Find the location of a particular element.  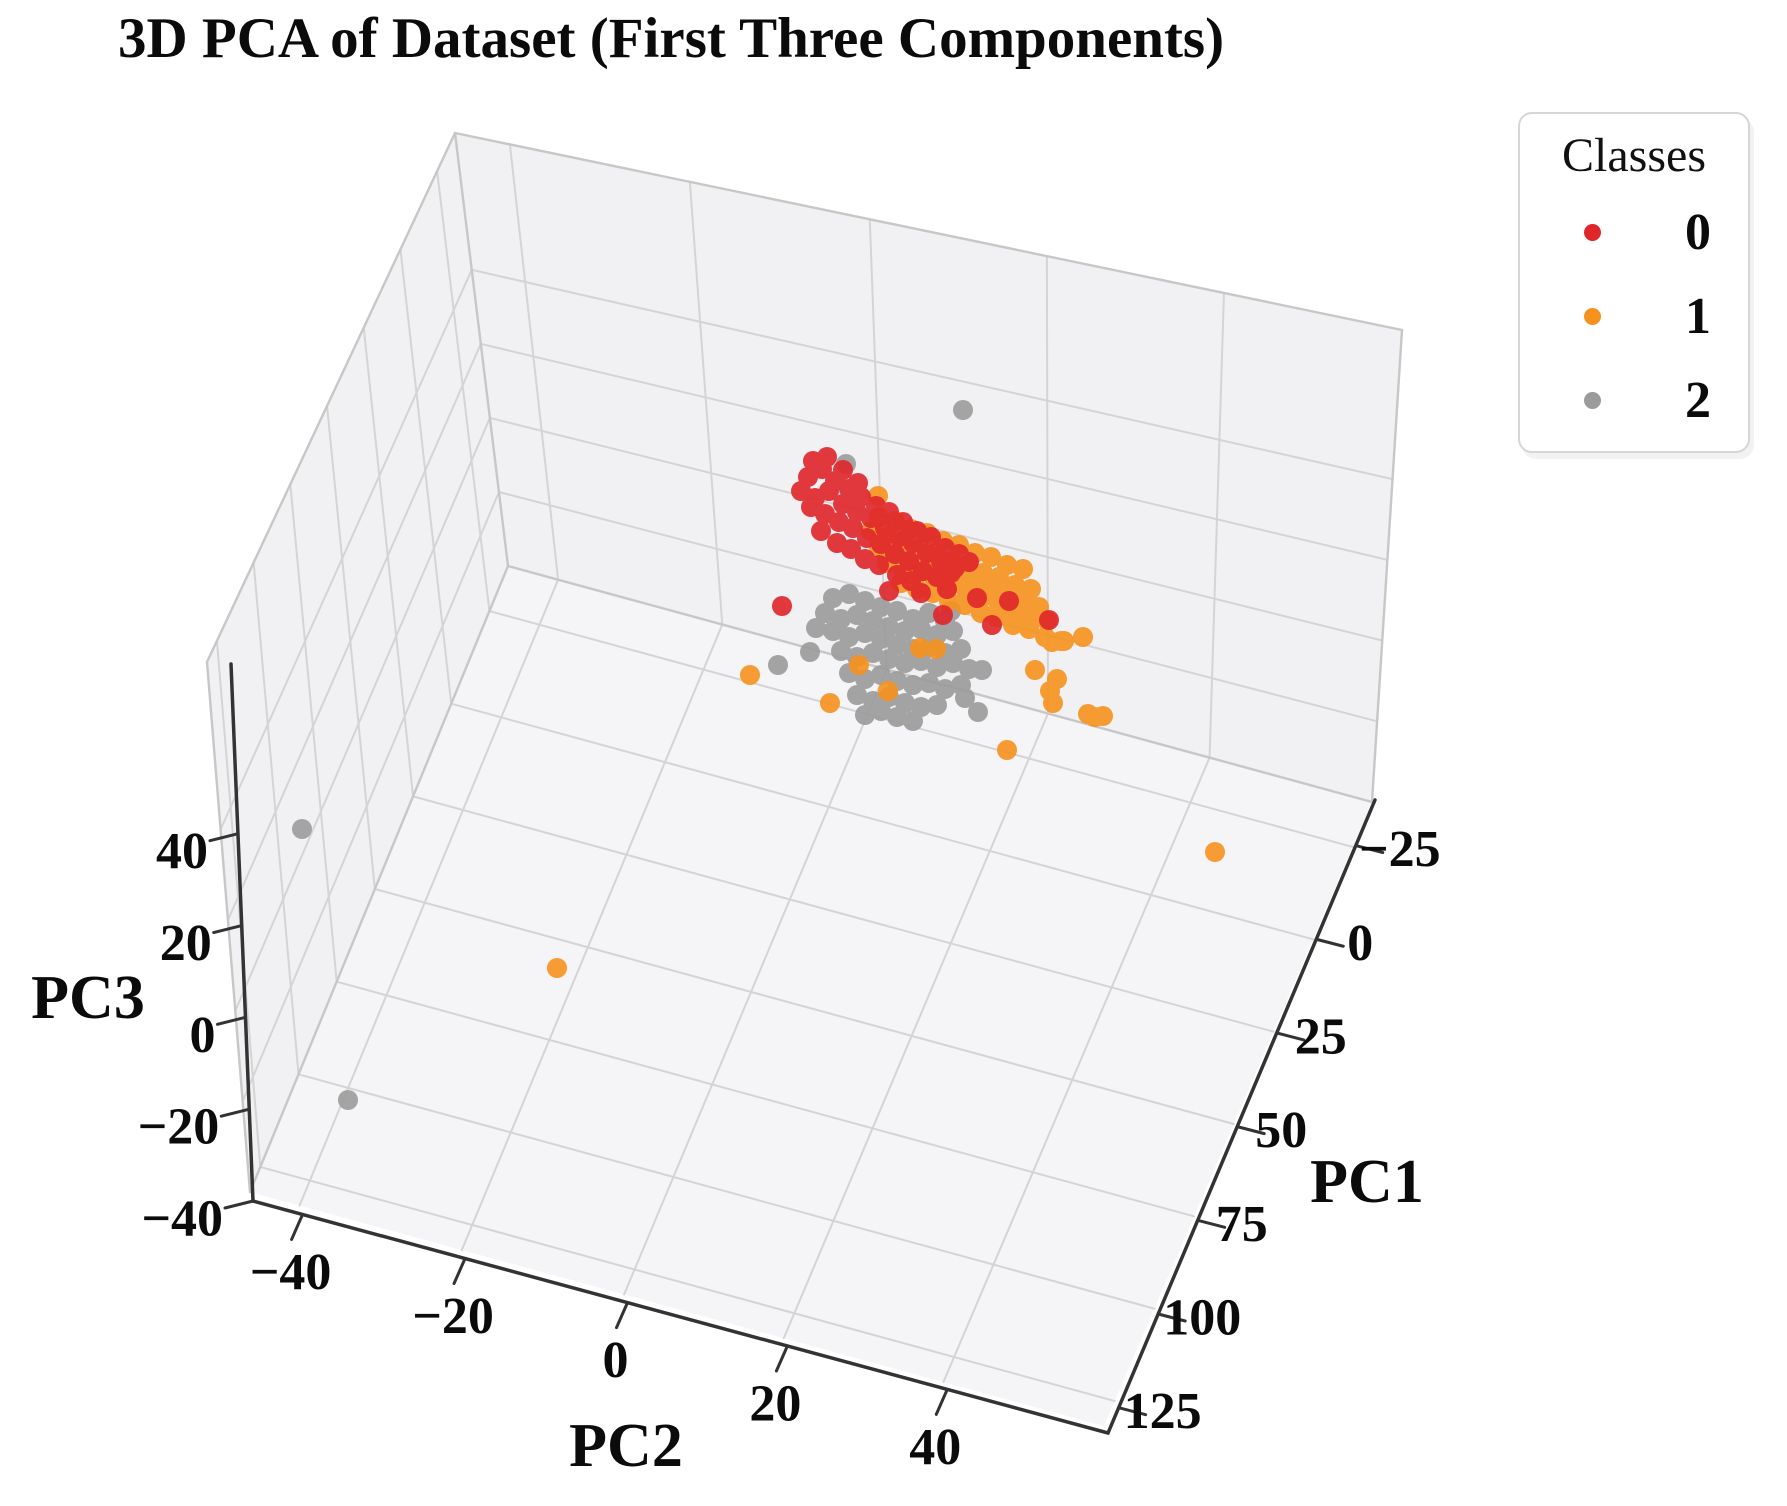

pc1-axis: −25 025 50 75 100 125 PC1 is located at coordinates (1273, 1119).